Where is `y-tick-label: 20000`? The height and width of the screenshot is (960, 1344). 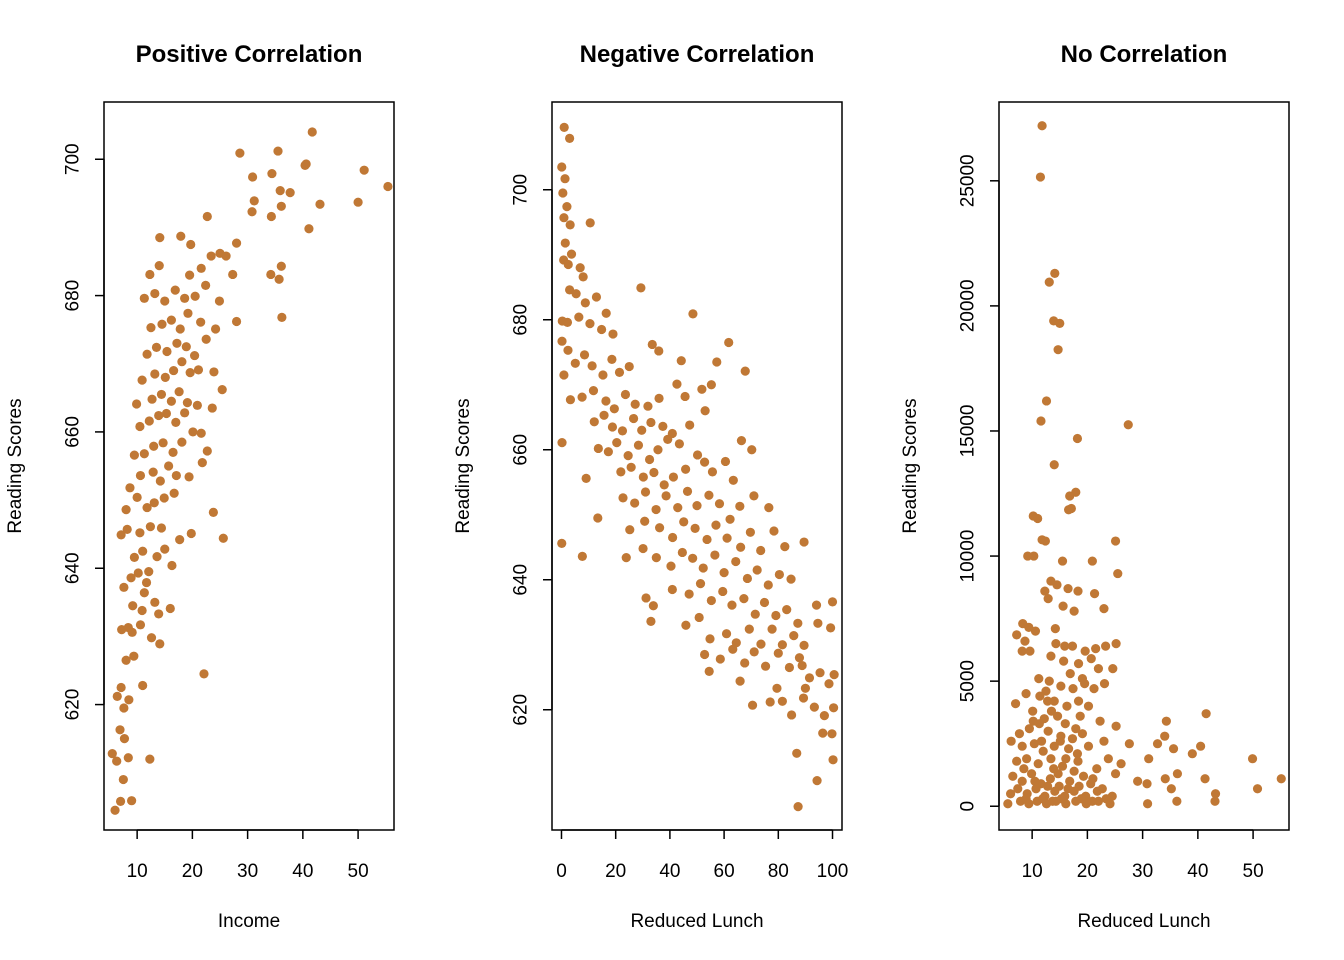 y-tick-label: 20000 is located at coordinates (968, 305).